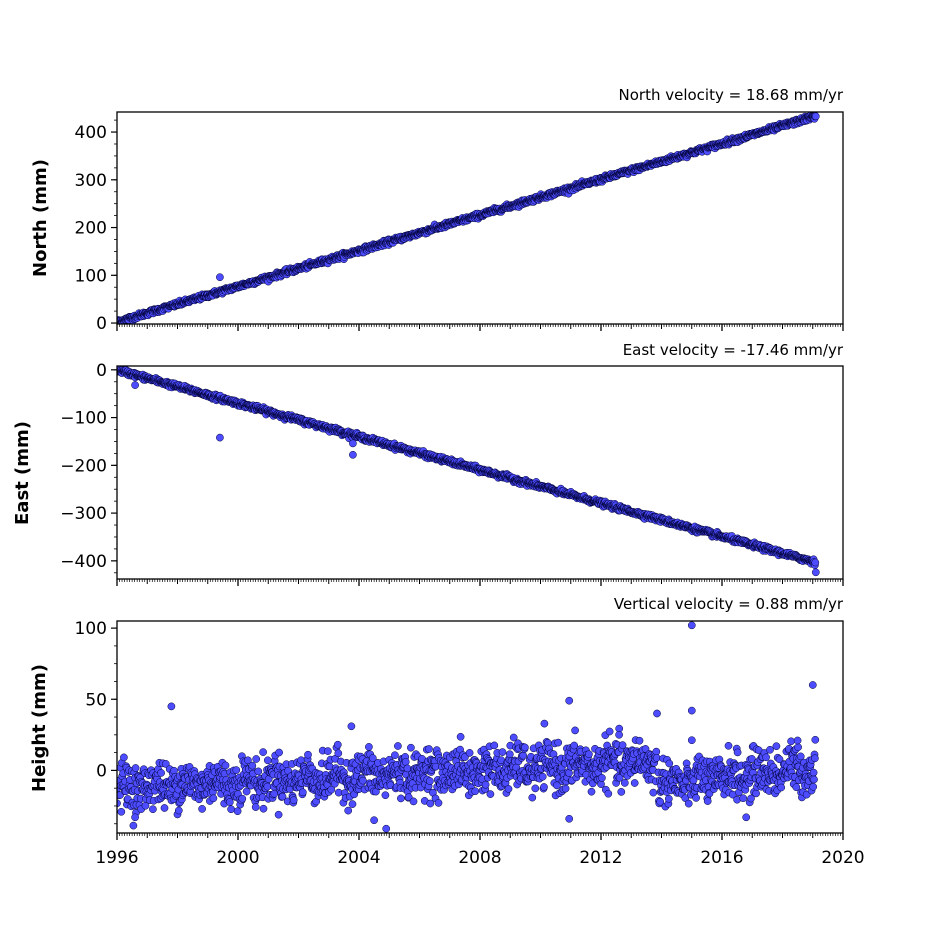 Image resolution: width=937 pixels, height=937 pixels. What do you see at coordinates (83, 562) in the screenshot?
I see `east-ytick-label: −400` at bounding box center [83, 562].